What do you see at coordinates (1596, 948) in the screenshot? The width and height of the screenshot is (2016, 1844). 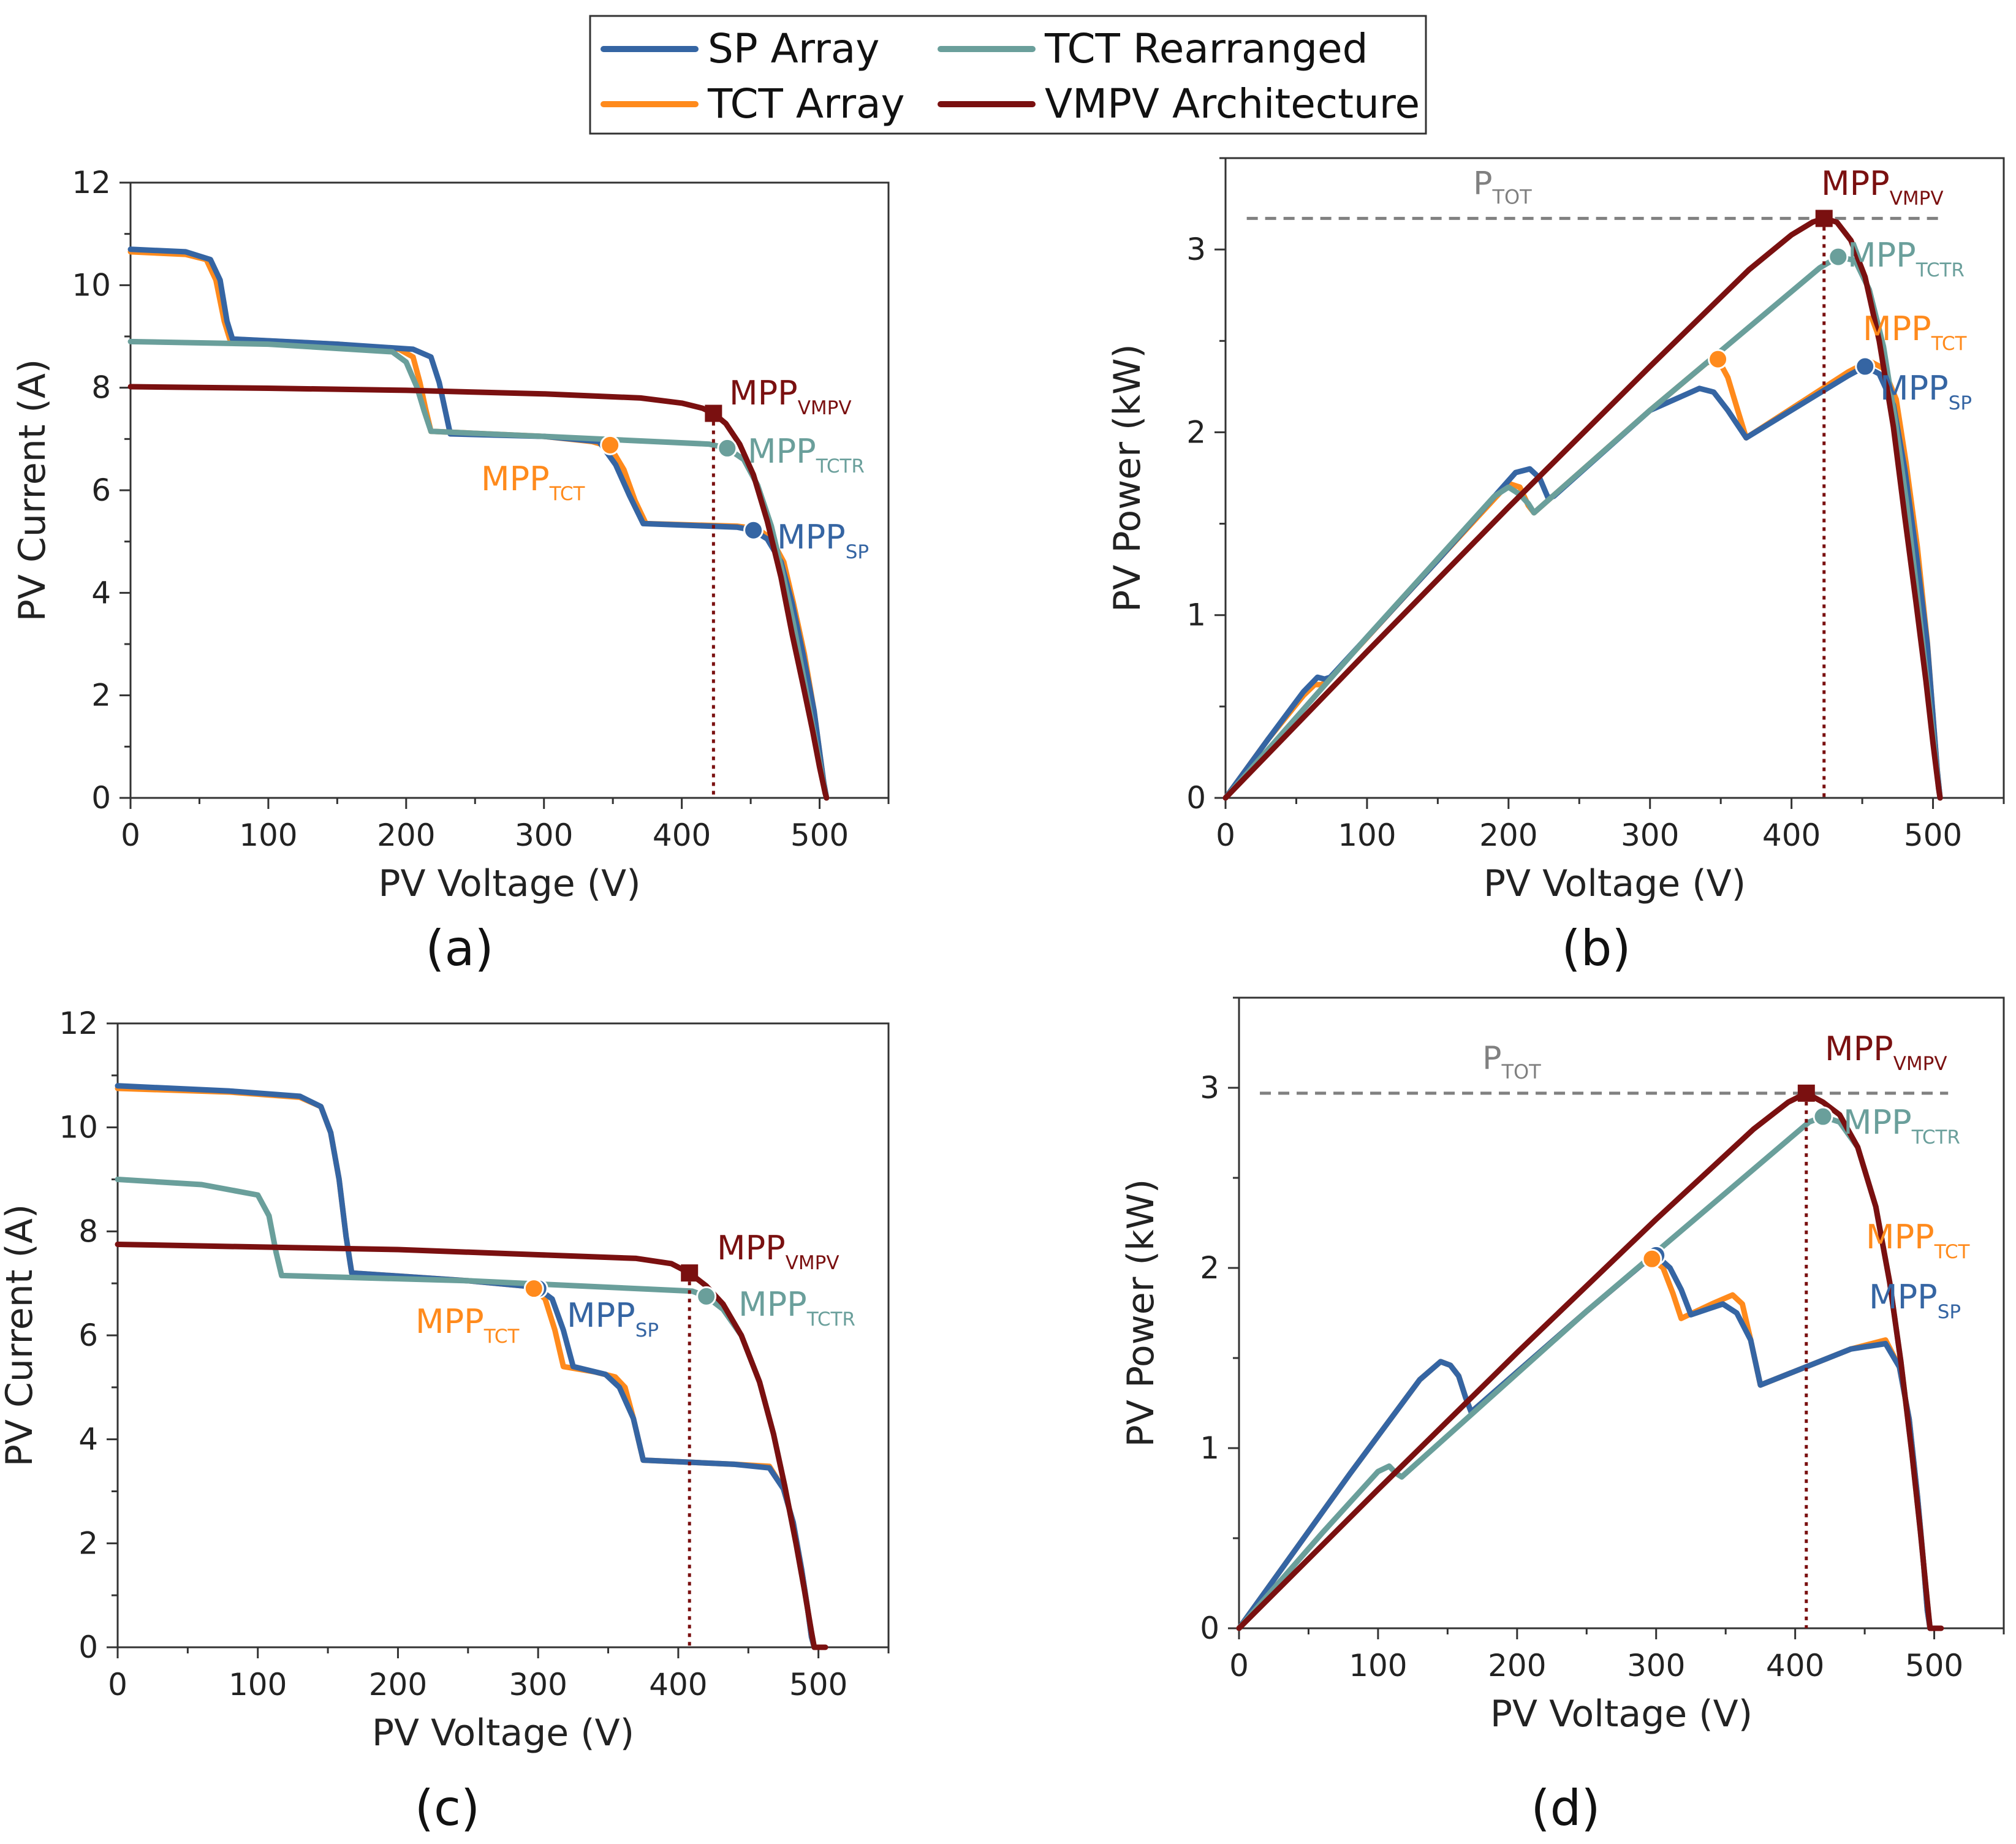 I see `panel-caption: (b)` at bounding box center [1596, 948].